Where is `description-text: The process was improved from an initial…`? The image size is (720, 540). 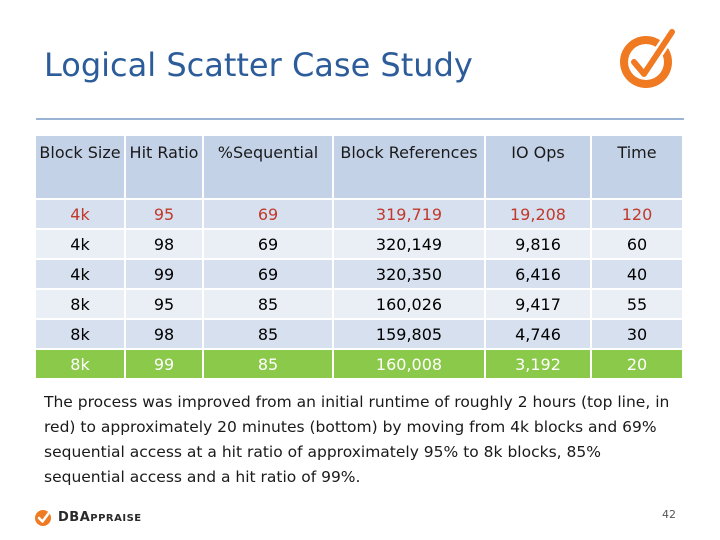 description-text: The process was improved from an initial… is located at coordinates (357, 439).